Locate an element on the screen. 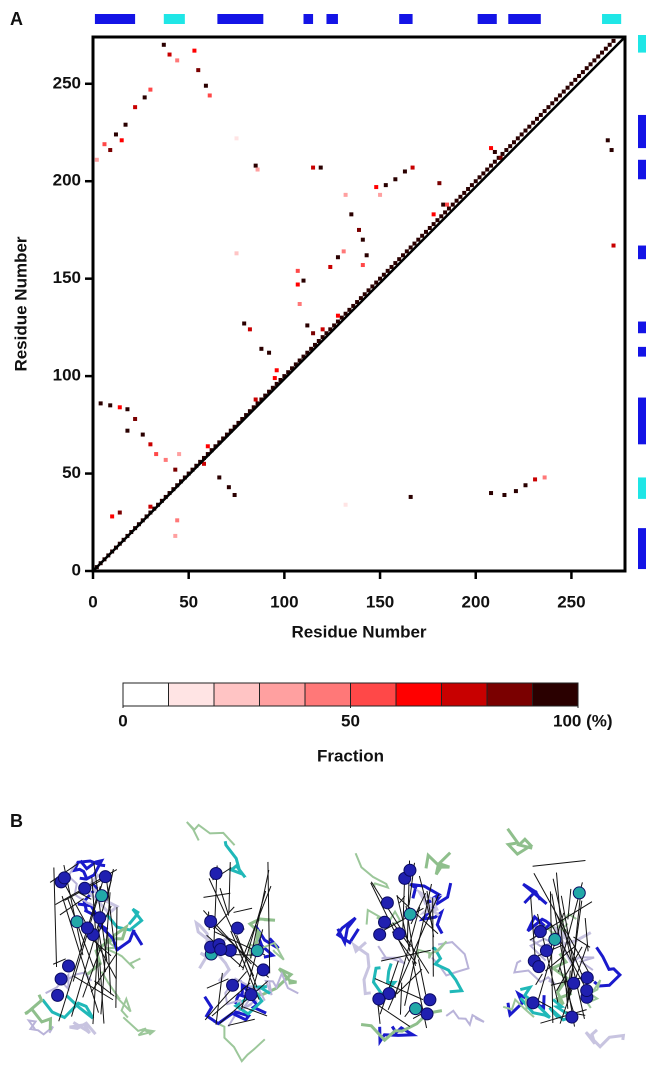 The height and width of the screenshot is (1071, 646). x-tick-label: 50 is located at coordinates (188, 601).